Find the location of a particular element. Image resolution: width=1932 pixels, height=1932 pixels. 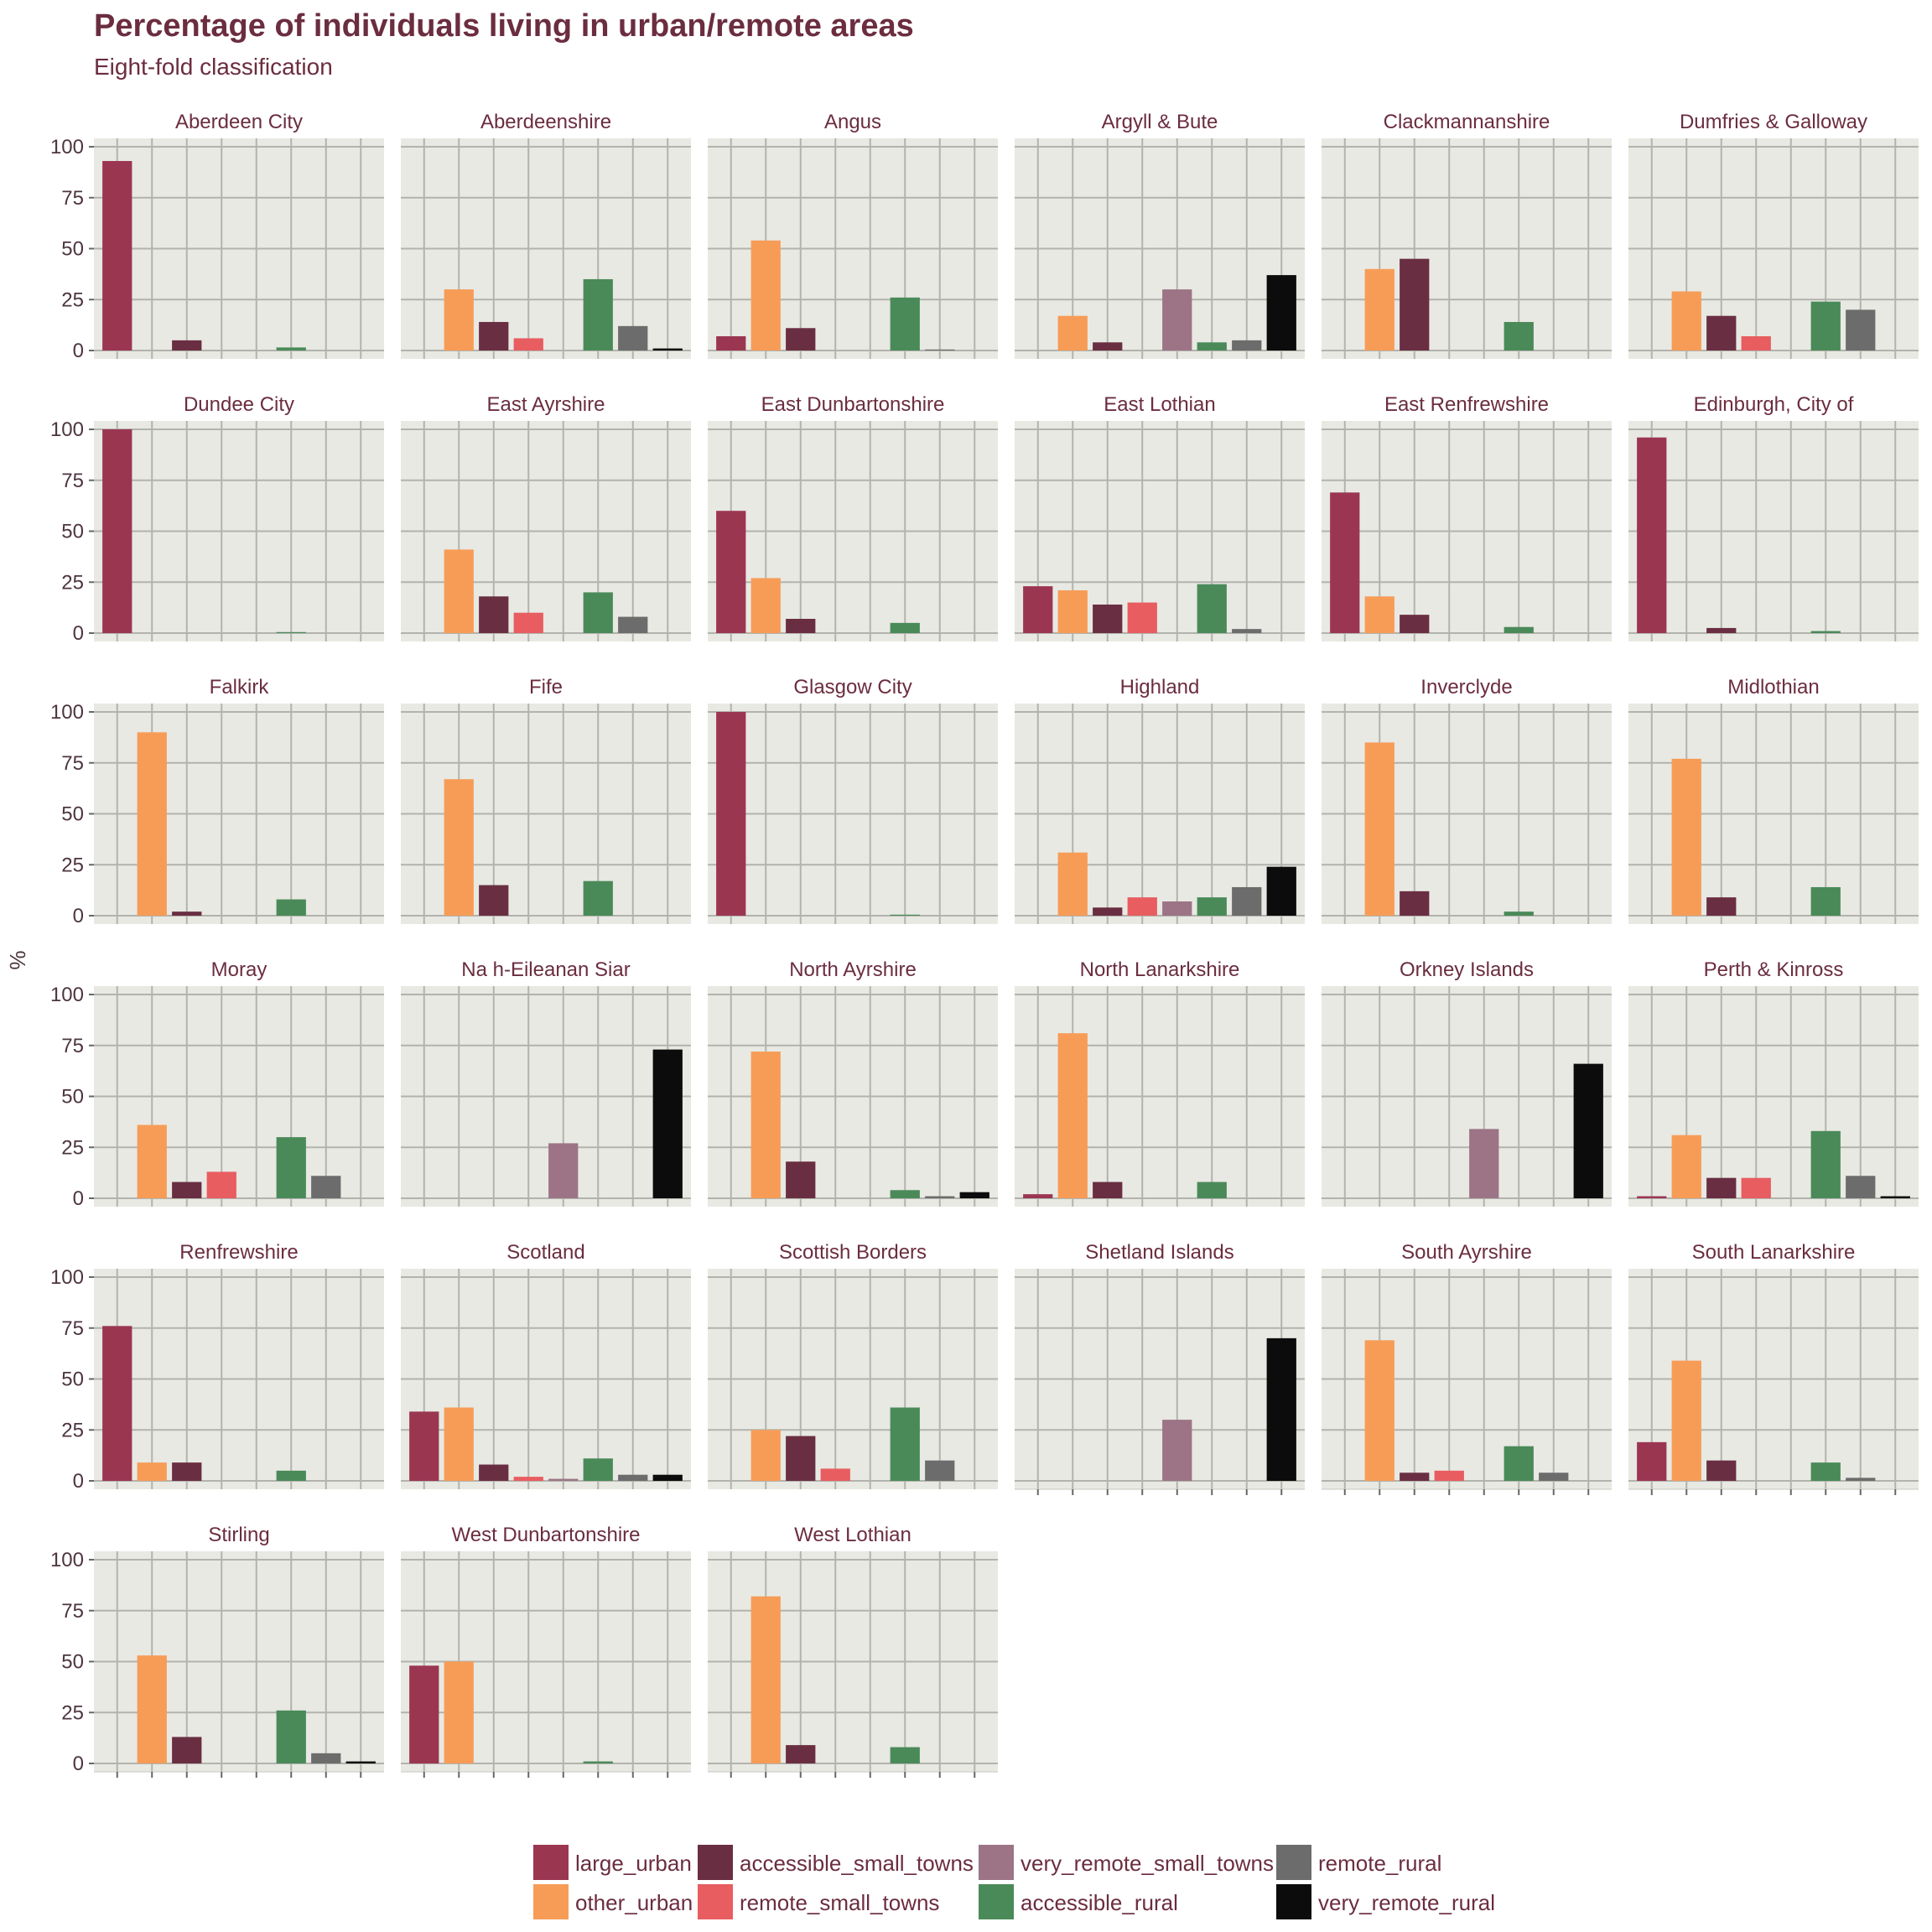

bar-dumfries-galloway-accessible-rural is located at coordinates (1826, 326).